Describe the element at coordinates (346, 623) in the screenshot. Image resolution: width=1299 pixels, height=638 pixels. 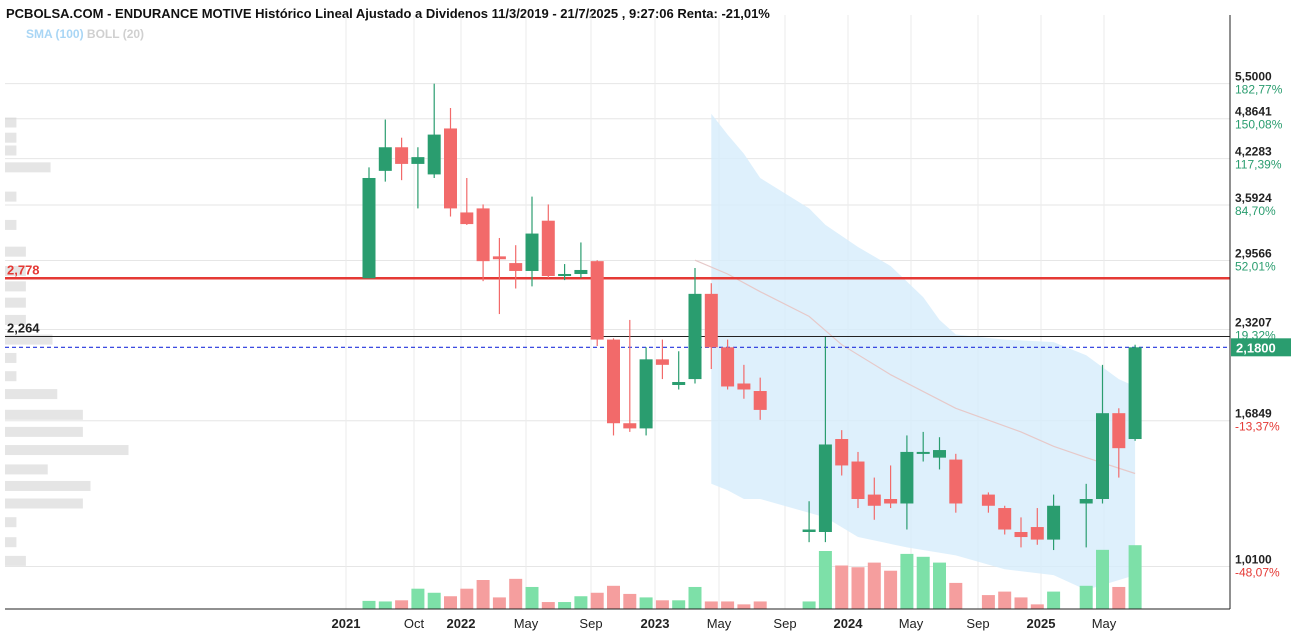
I see `x-tick-label: 2021` at that location.